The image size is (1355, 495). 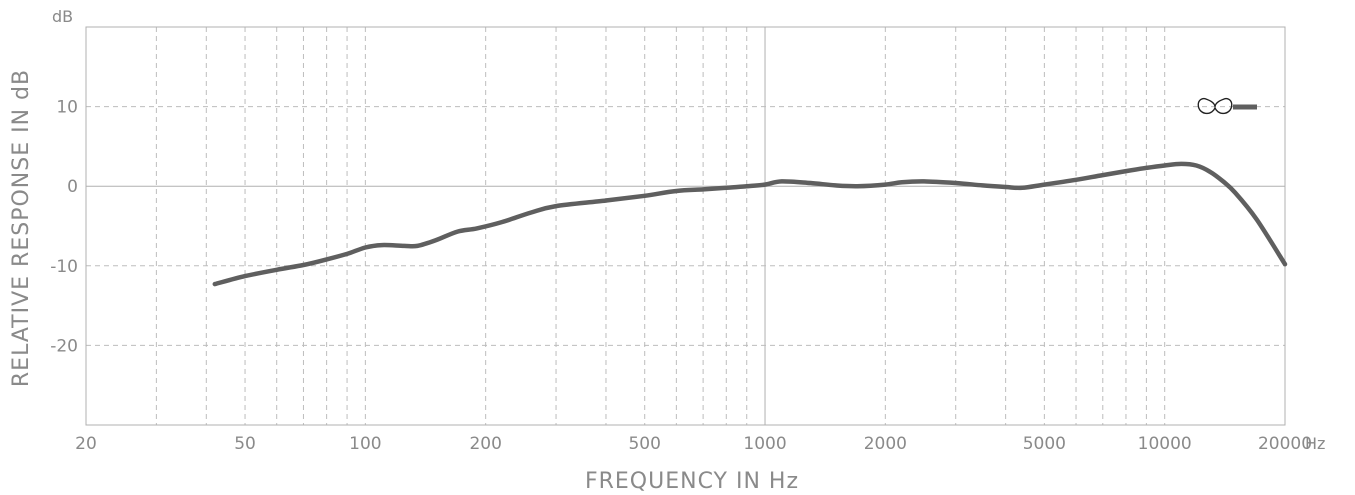 I want to click on x-axis-title: FREQUENCY IN Hz, so click(x=692, y=481).